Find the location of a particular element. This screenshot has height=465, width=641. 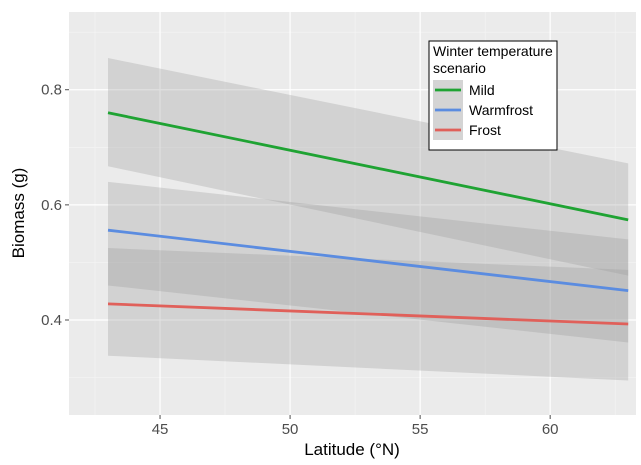

series-line-warmfrost is located at coordinates (368, 260).